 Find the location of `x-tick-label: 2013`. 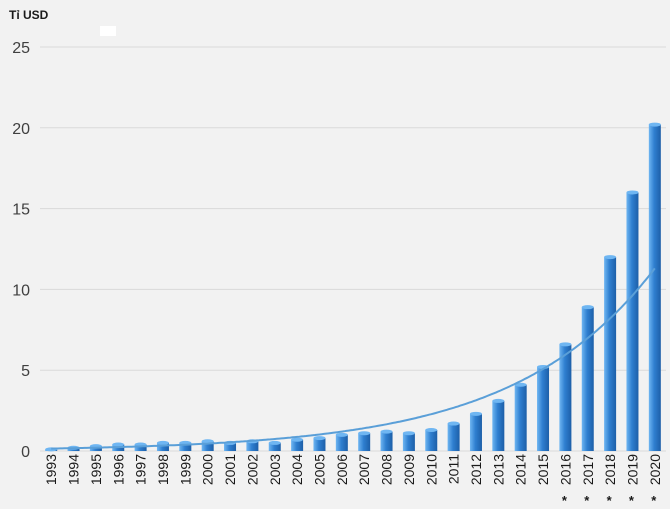

x-tick-label: 2013 is located at coordinates (498, 469).